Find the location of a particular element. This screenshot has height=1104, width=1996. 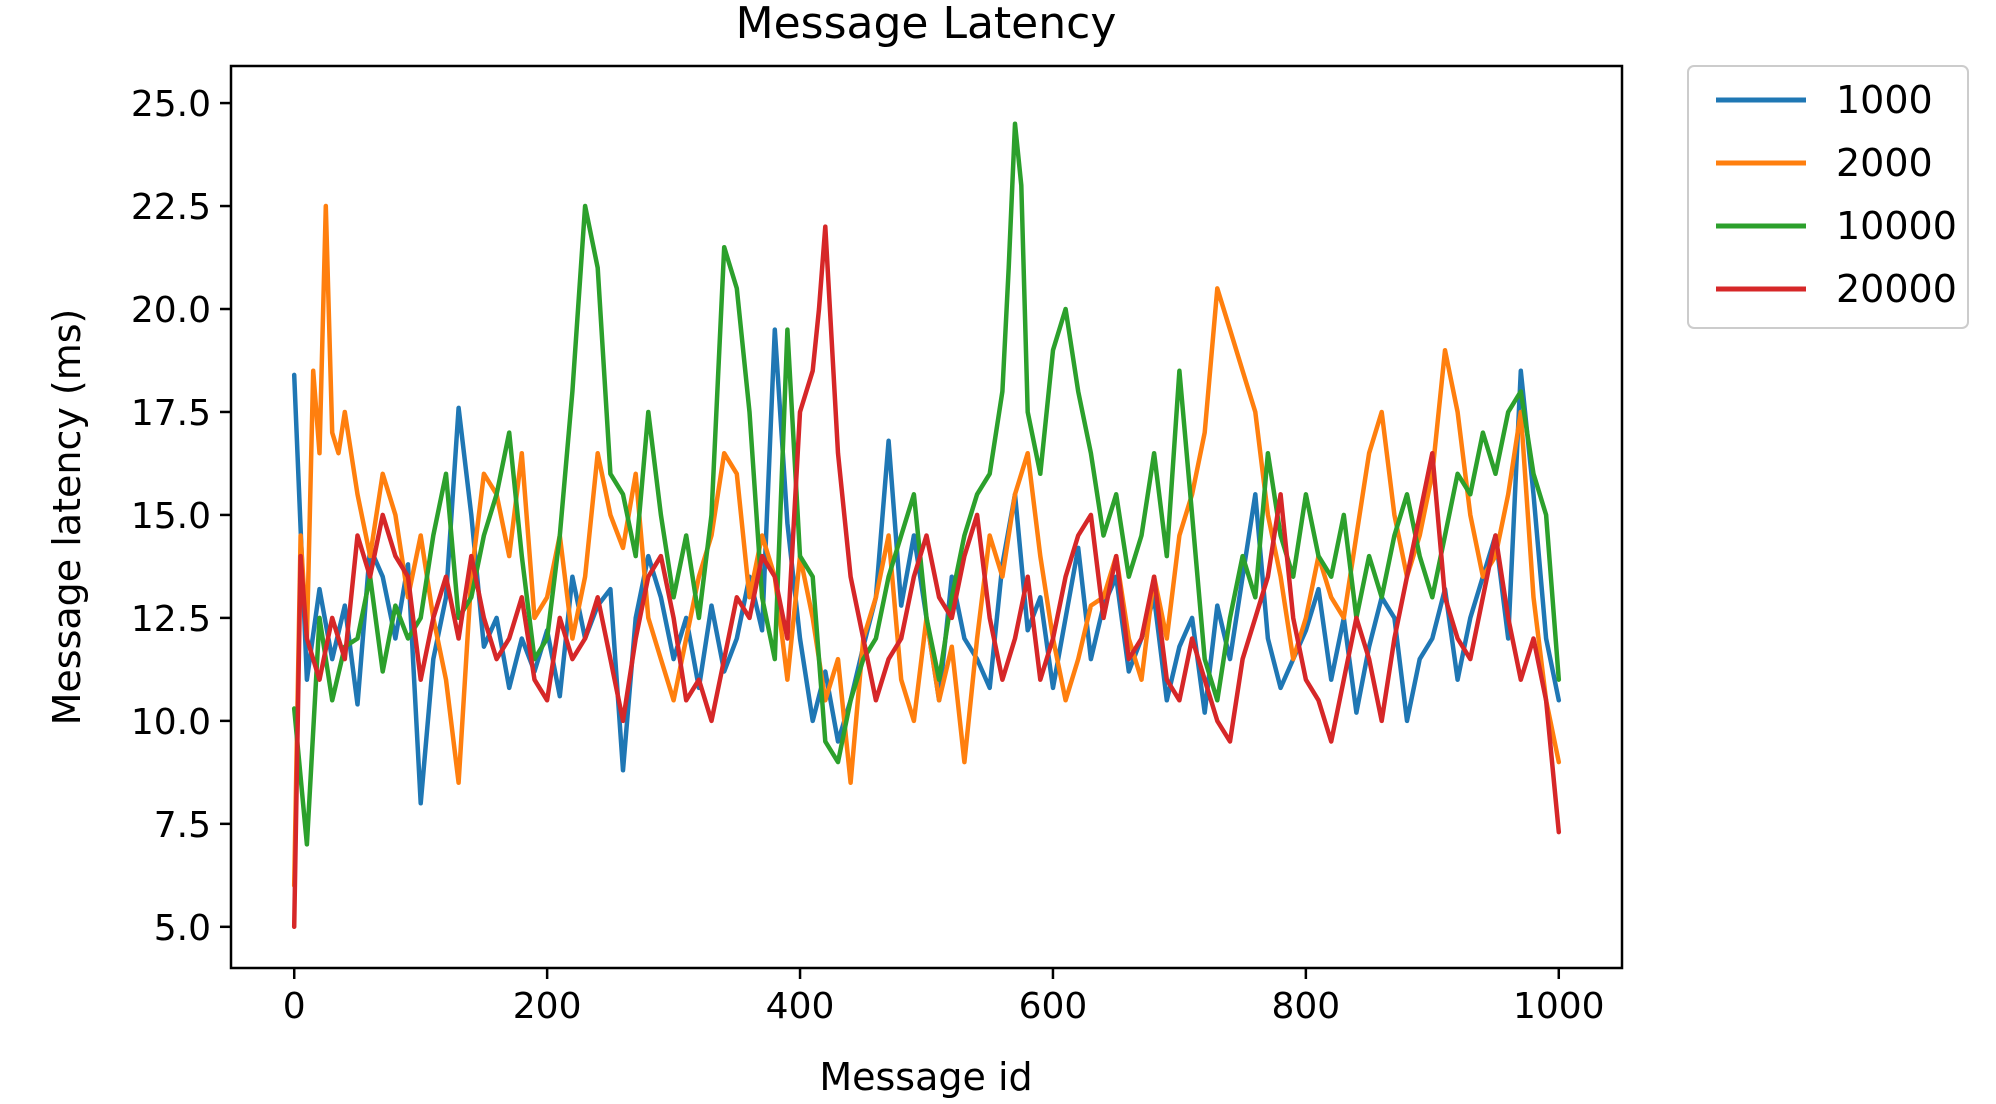

y-tick-label: 15.0 is located at coordinates (171, 516).